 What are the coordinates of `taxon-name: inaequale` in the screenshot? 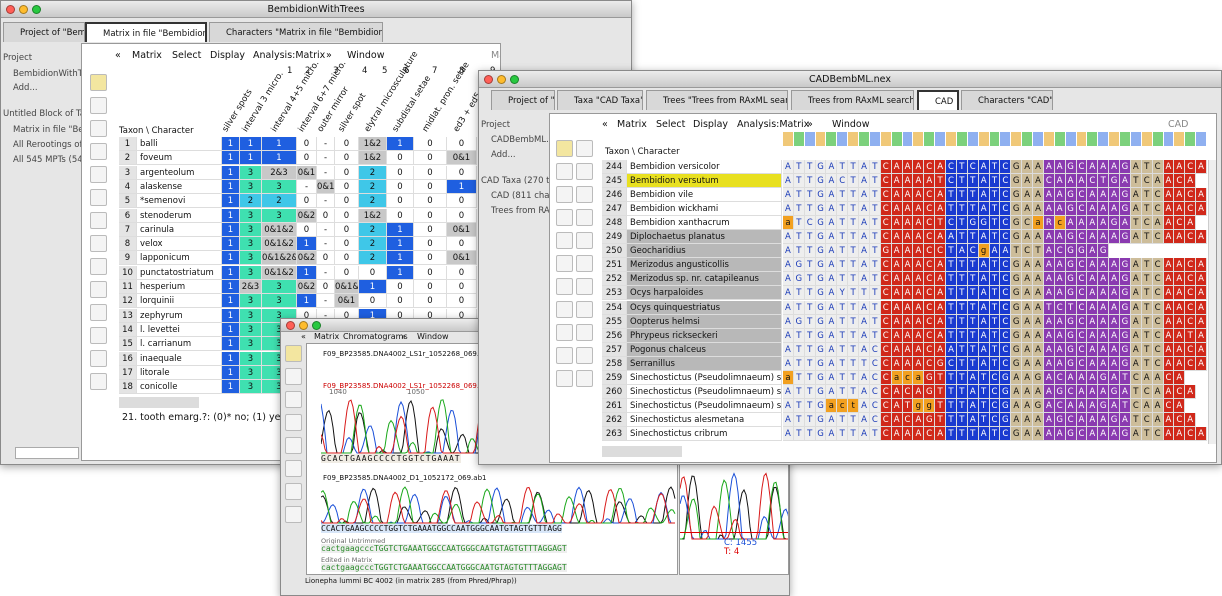 It's located at (179, 358).